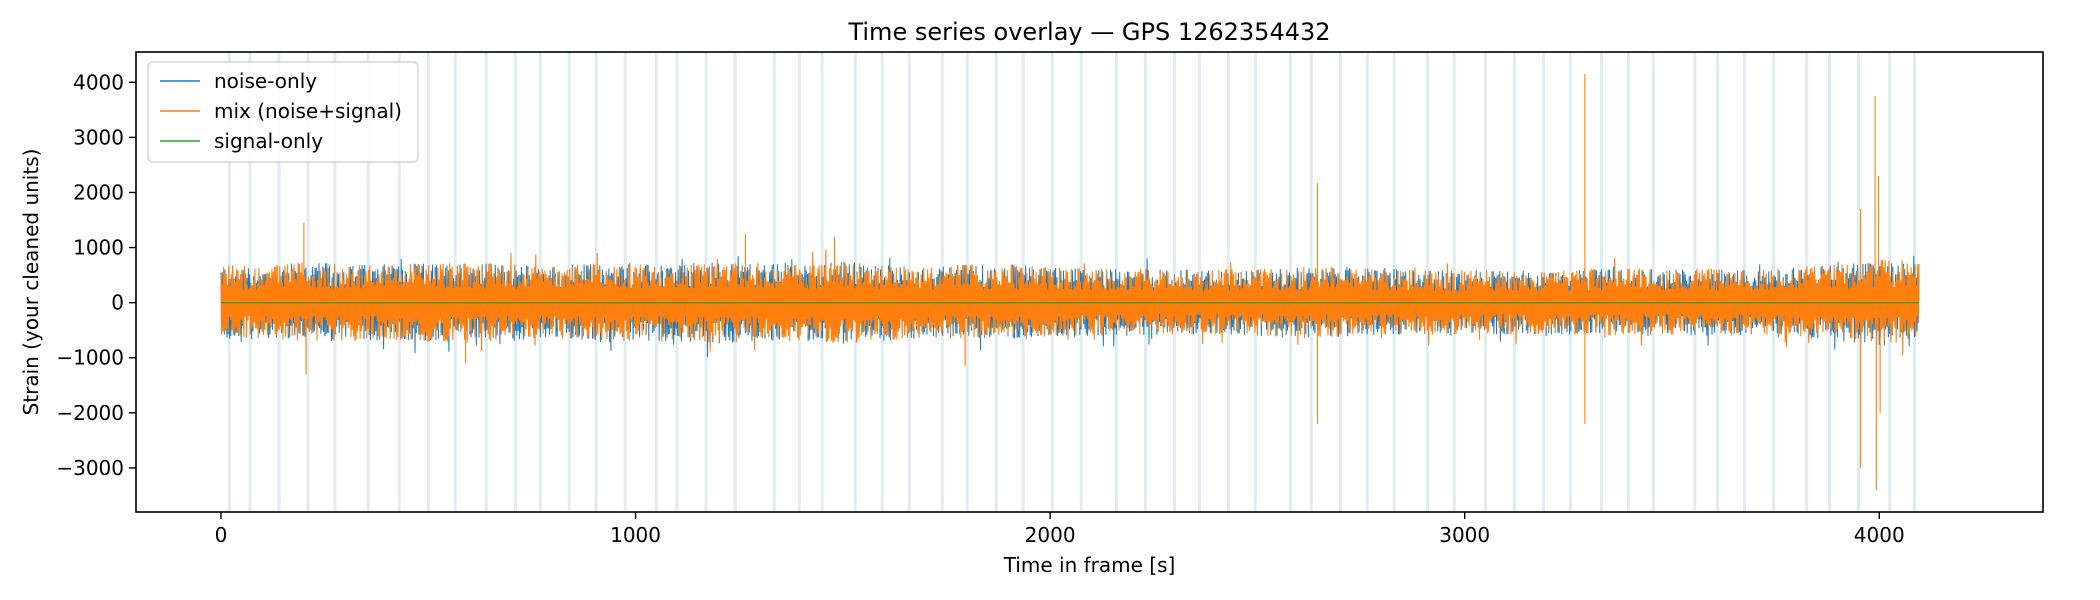 This screenshot has height=600, width=2100. Describe the element at coordinates (221, 535) in the screenshot. I see `x-tick-label: 0` at that location.